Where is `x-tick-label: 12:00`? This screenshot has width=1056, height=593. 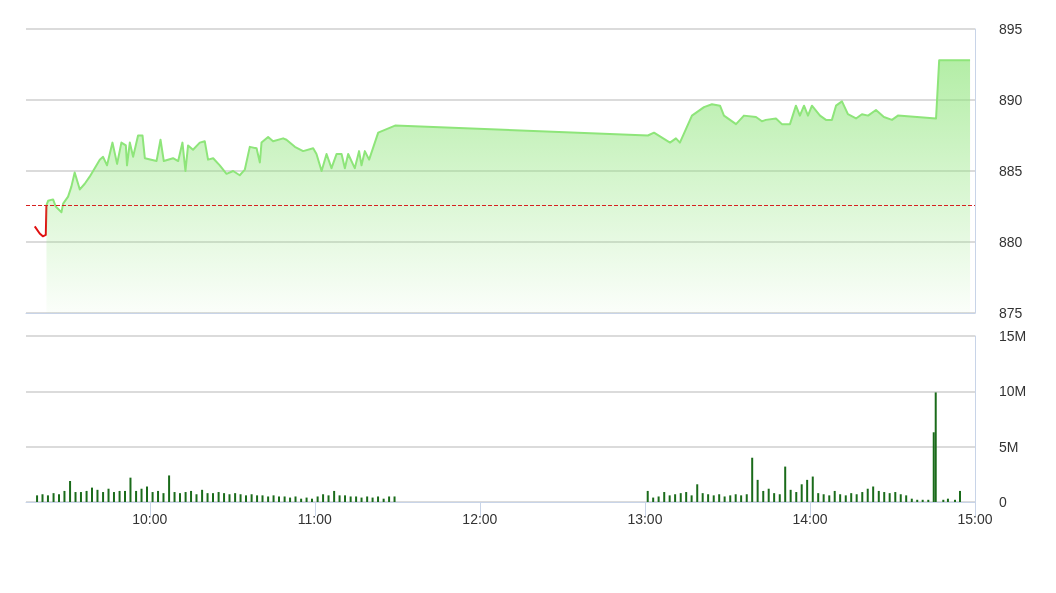
x-tick-label: 12:00 is located at coordinates (480, 519).